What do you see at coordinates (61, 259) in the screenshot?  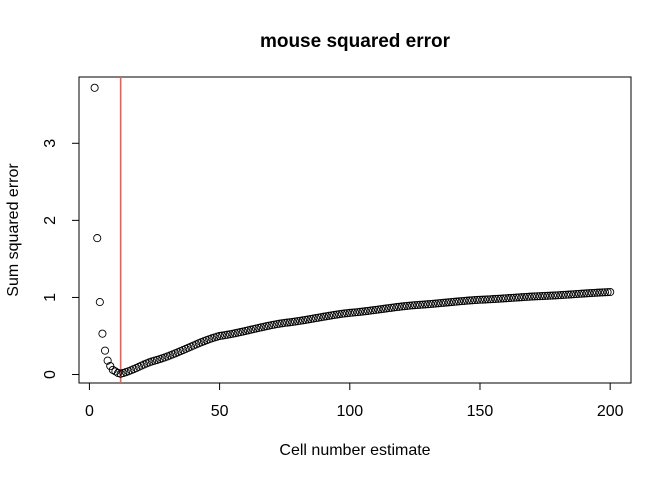 I see `y-axis: 0 1 2 3` at bounding box center [61, 259].